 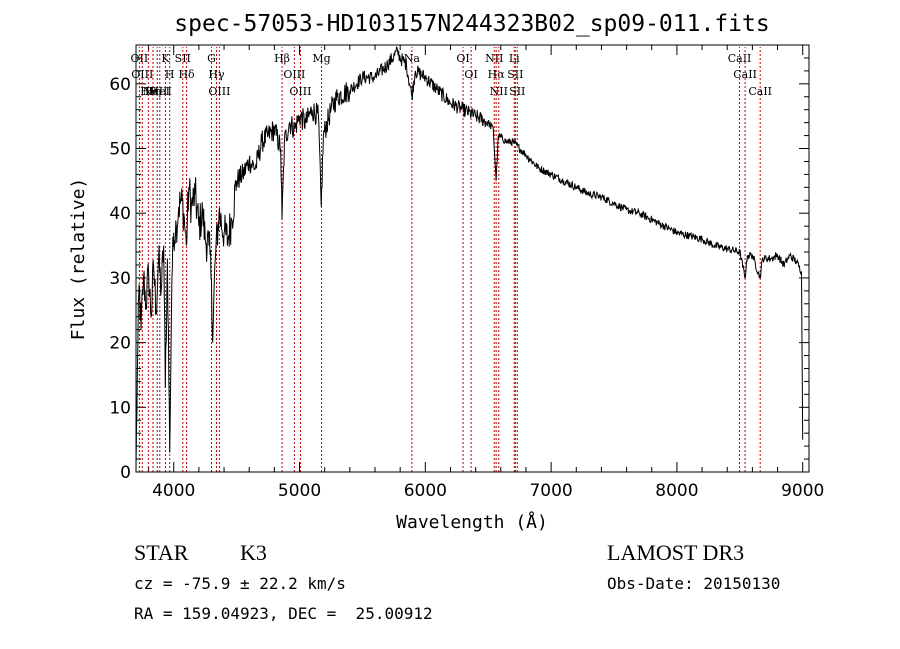 I want to click on spectral-subclass: K3, so click(x=253, y=552).